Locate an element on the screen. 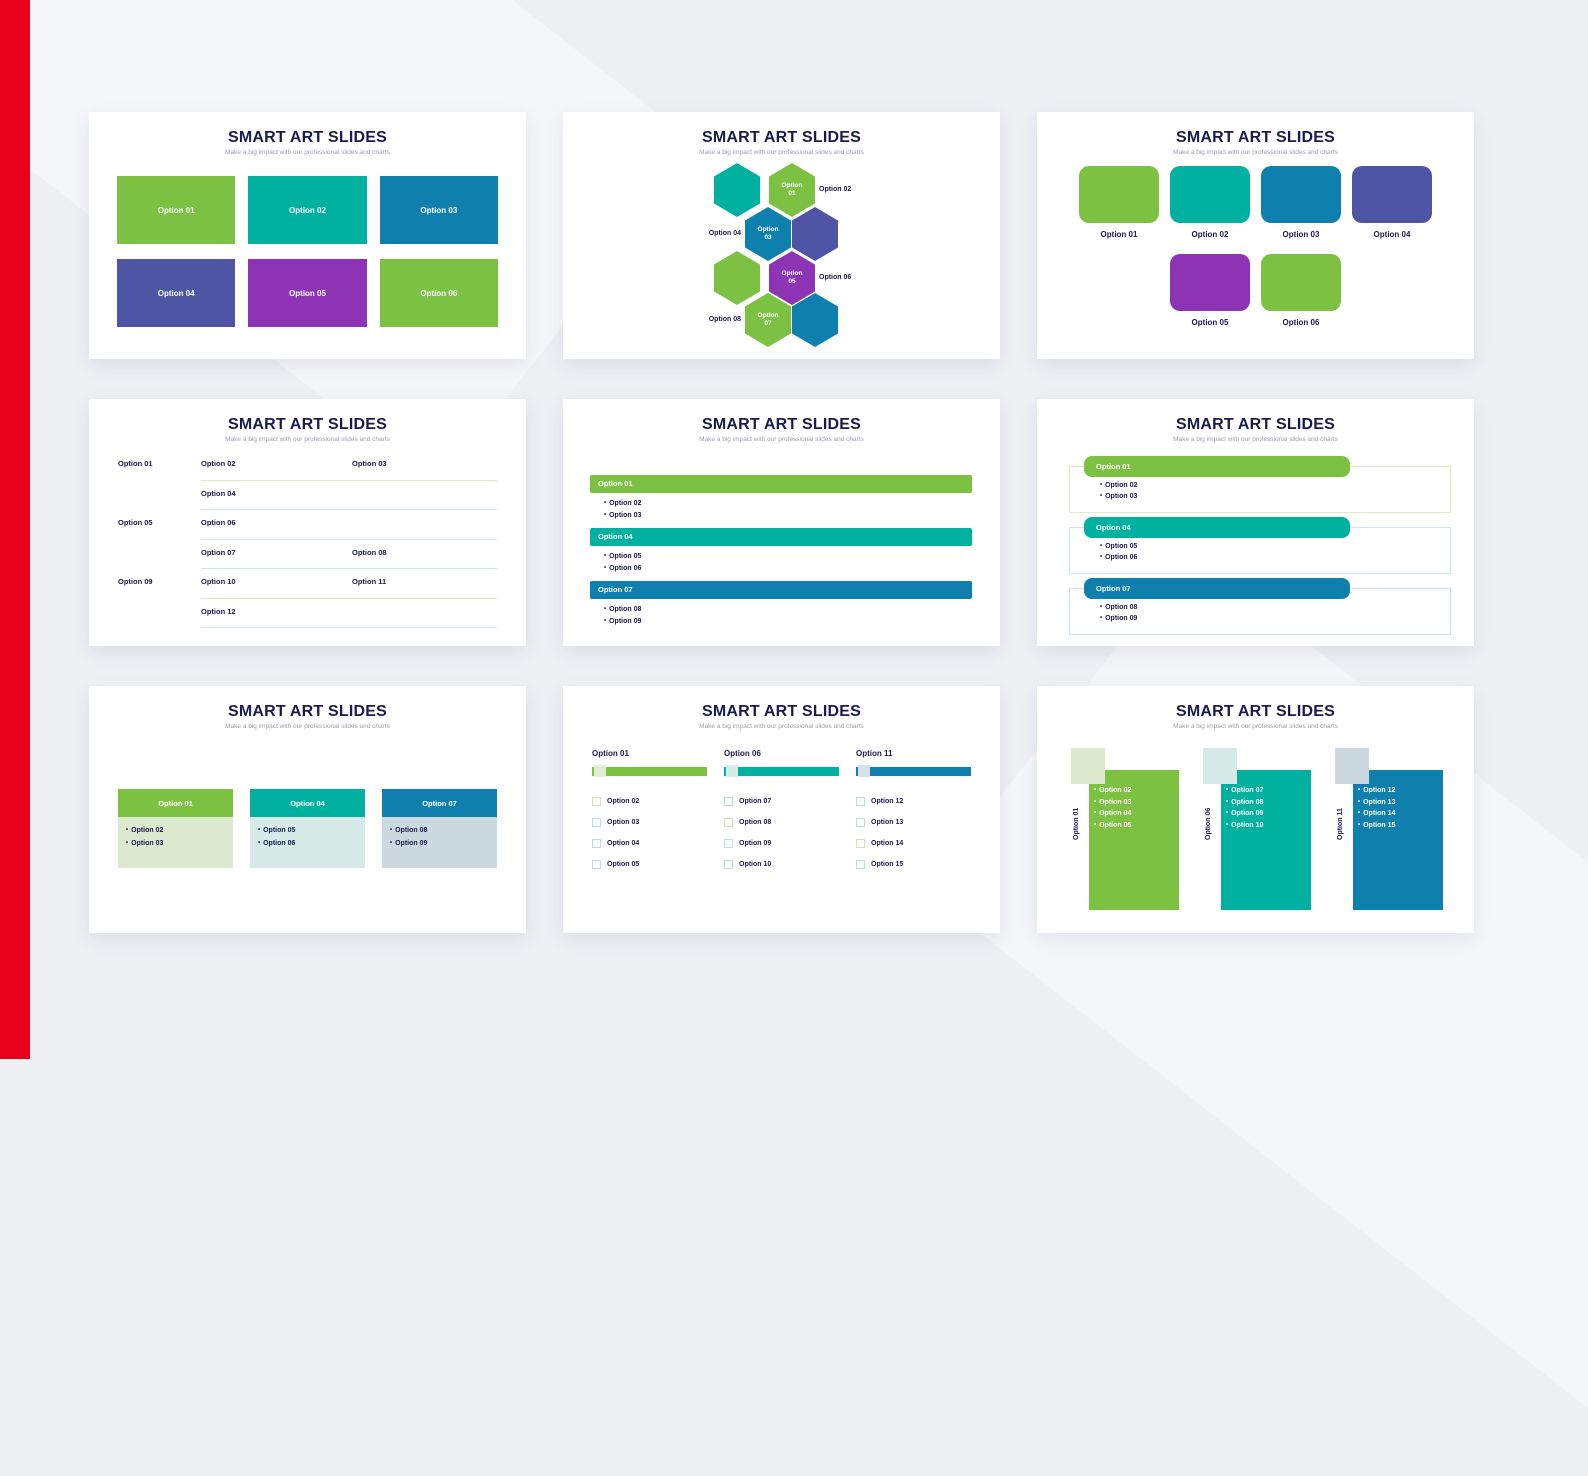 The image size is (1588, 1476). list-row: Option 12 is located at coordinates (307, 614).